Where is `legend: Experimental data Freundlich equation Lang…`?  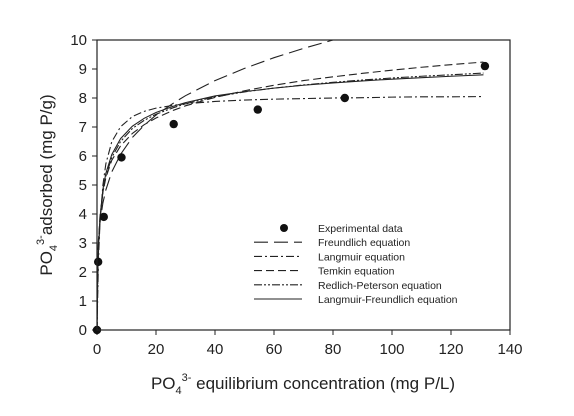 legend: Experimental data Freundlich equation Lang… is located at coordinates (356, 264).